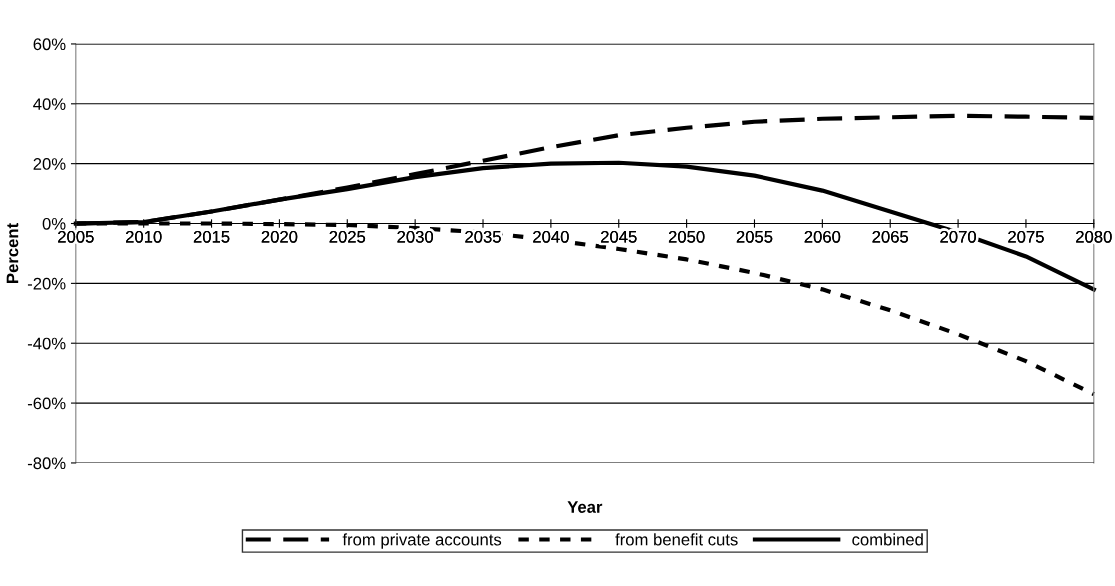 Image resolution: width=1115 pixels, height=586 pixels. I want to click on x-tick-label: 2050, so click(686, 236).